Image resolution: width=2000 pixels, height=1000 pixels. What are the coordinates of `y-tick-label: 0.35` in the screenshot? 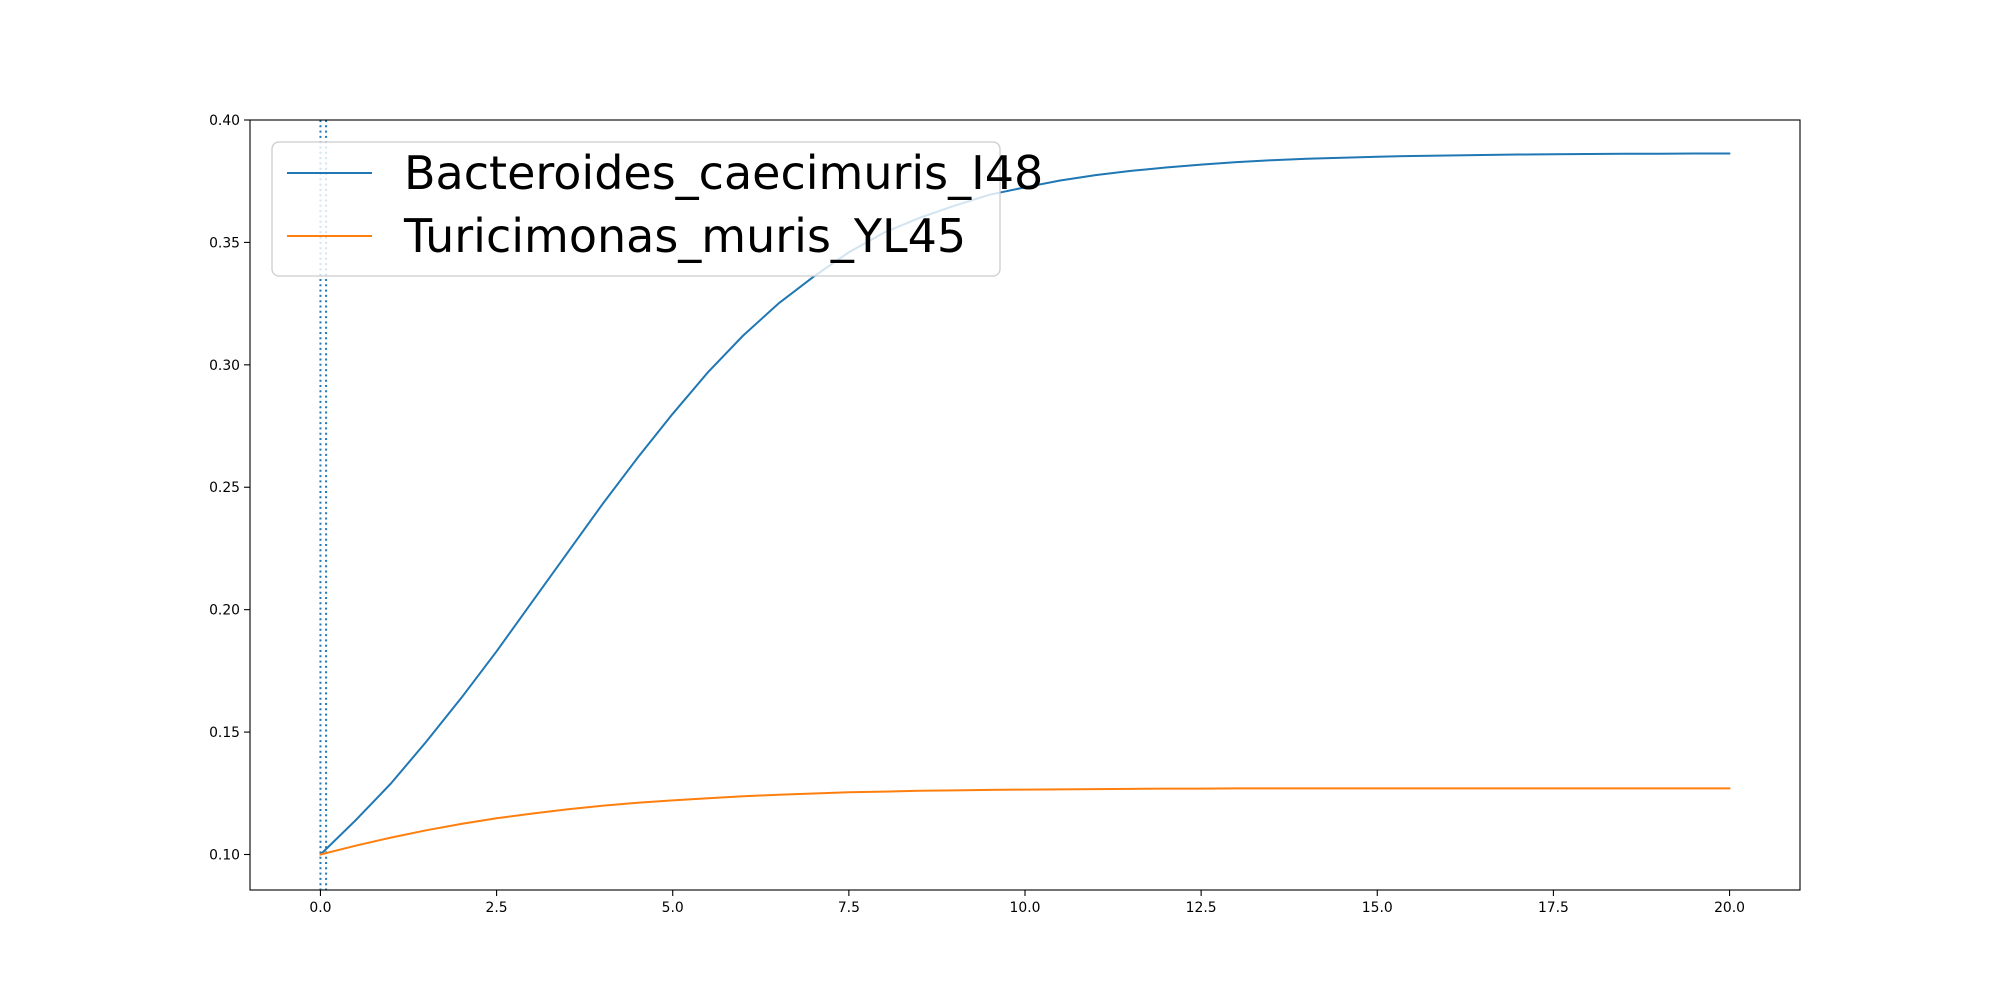 It's located at (224, 243).